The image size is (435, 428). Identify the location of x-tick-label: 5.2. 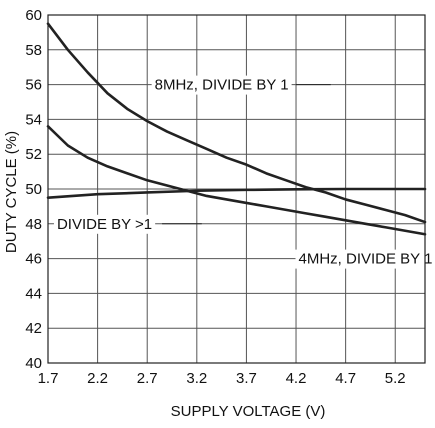
(395, 378).